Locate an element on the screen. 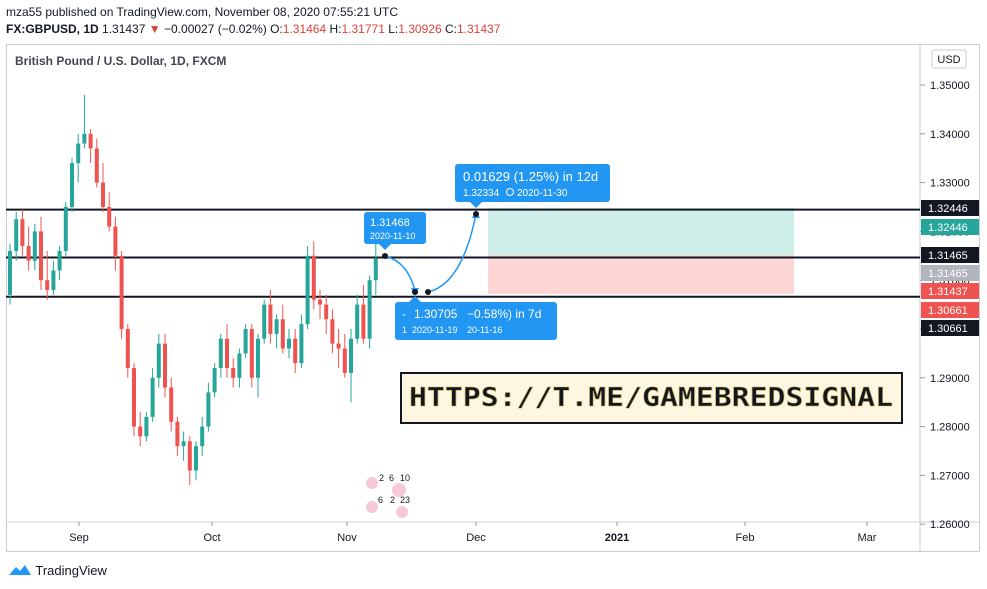 The image size is (987, 589). x-tick-label: Dec is located at coordinates (476, 538).